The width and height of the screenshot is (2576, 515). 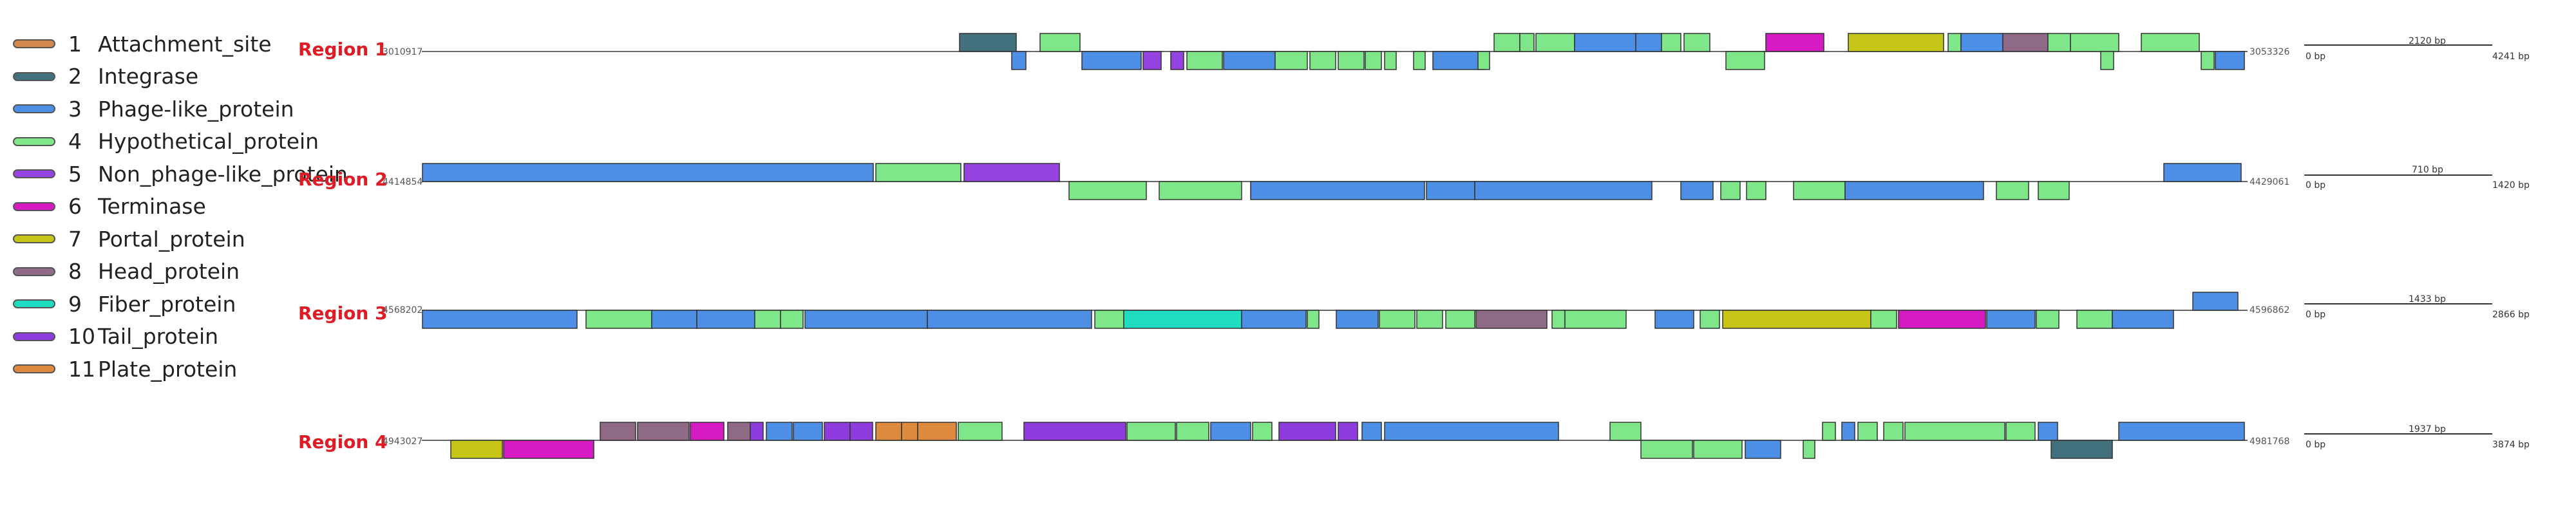 I want to click on legend-label: Terminase, so click(x=152, y=207).